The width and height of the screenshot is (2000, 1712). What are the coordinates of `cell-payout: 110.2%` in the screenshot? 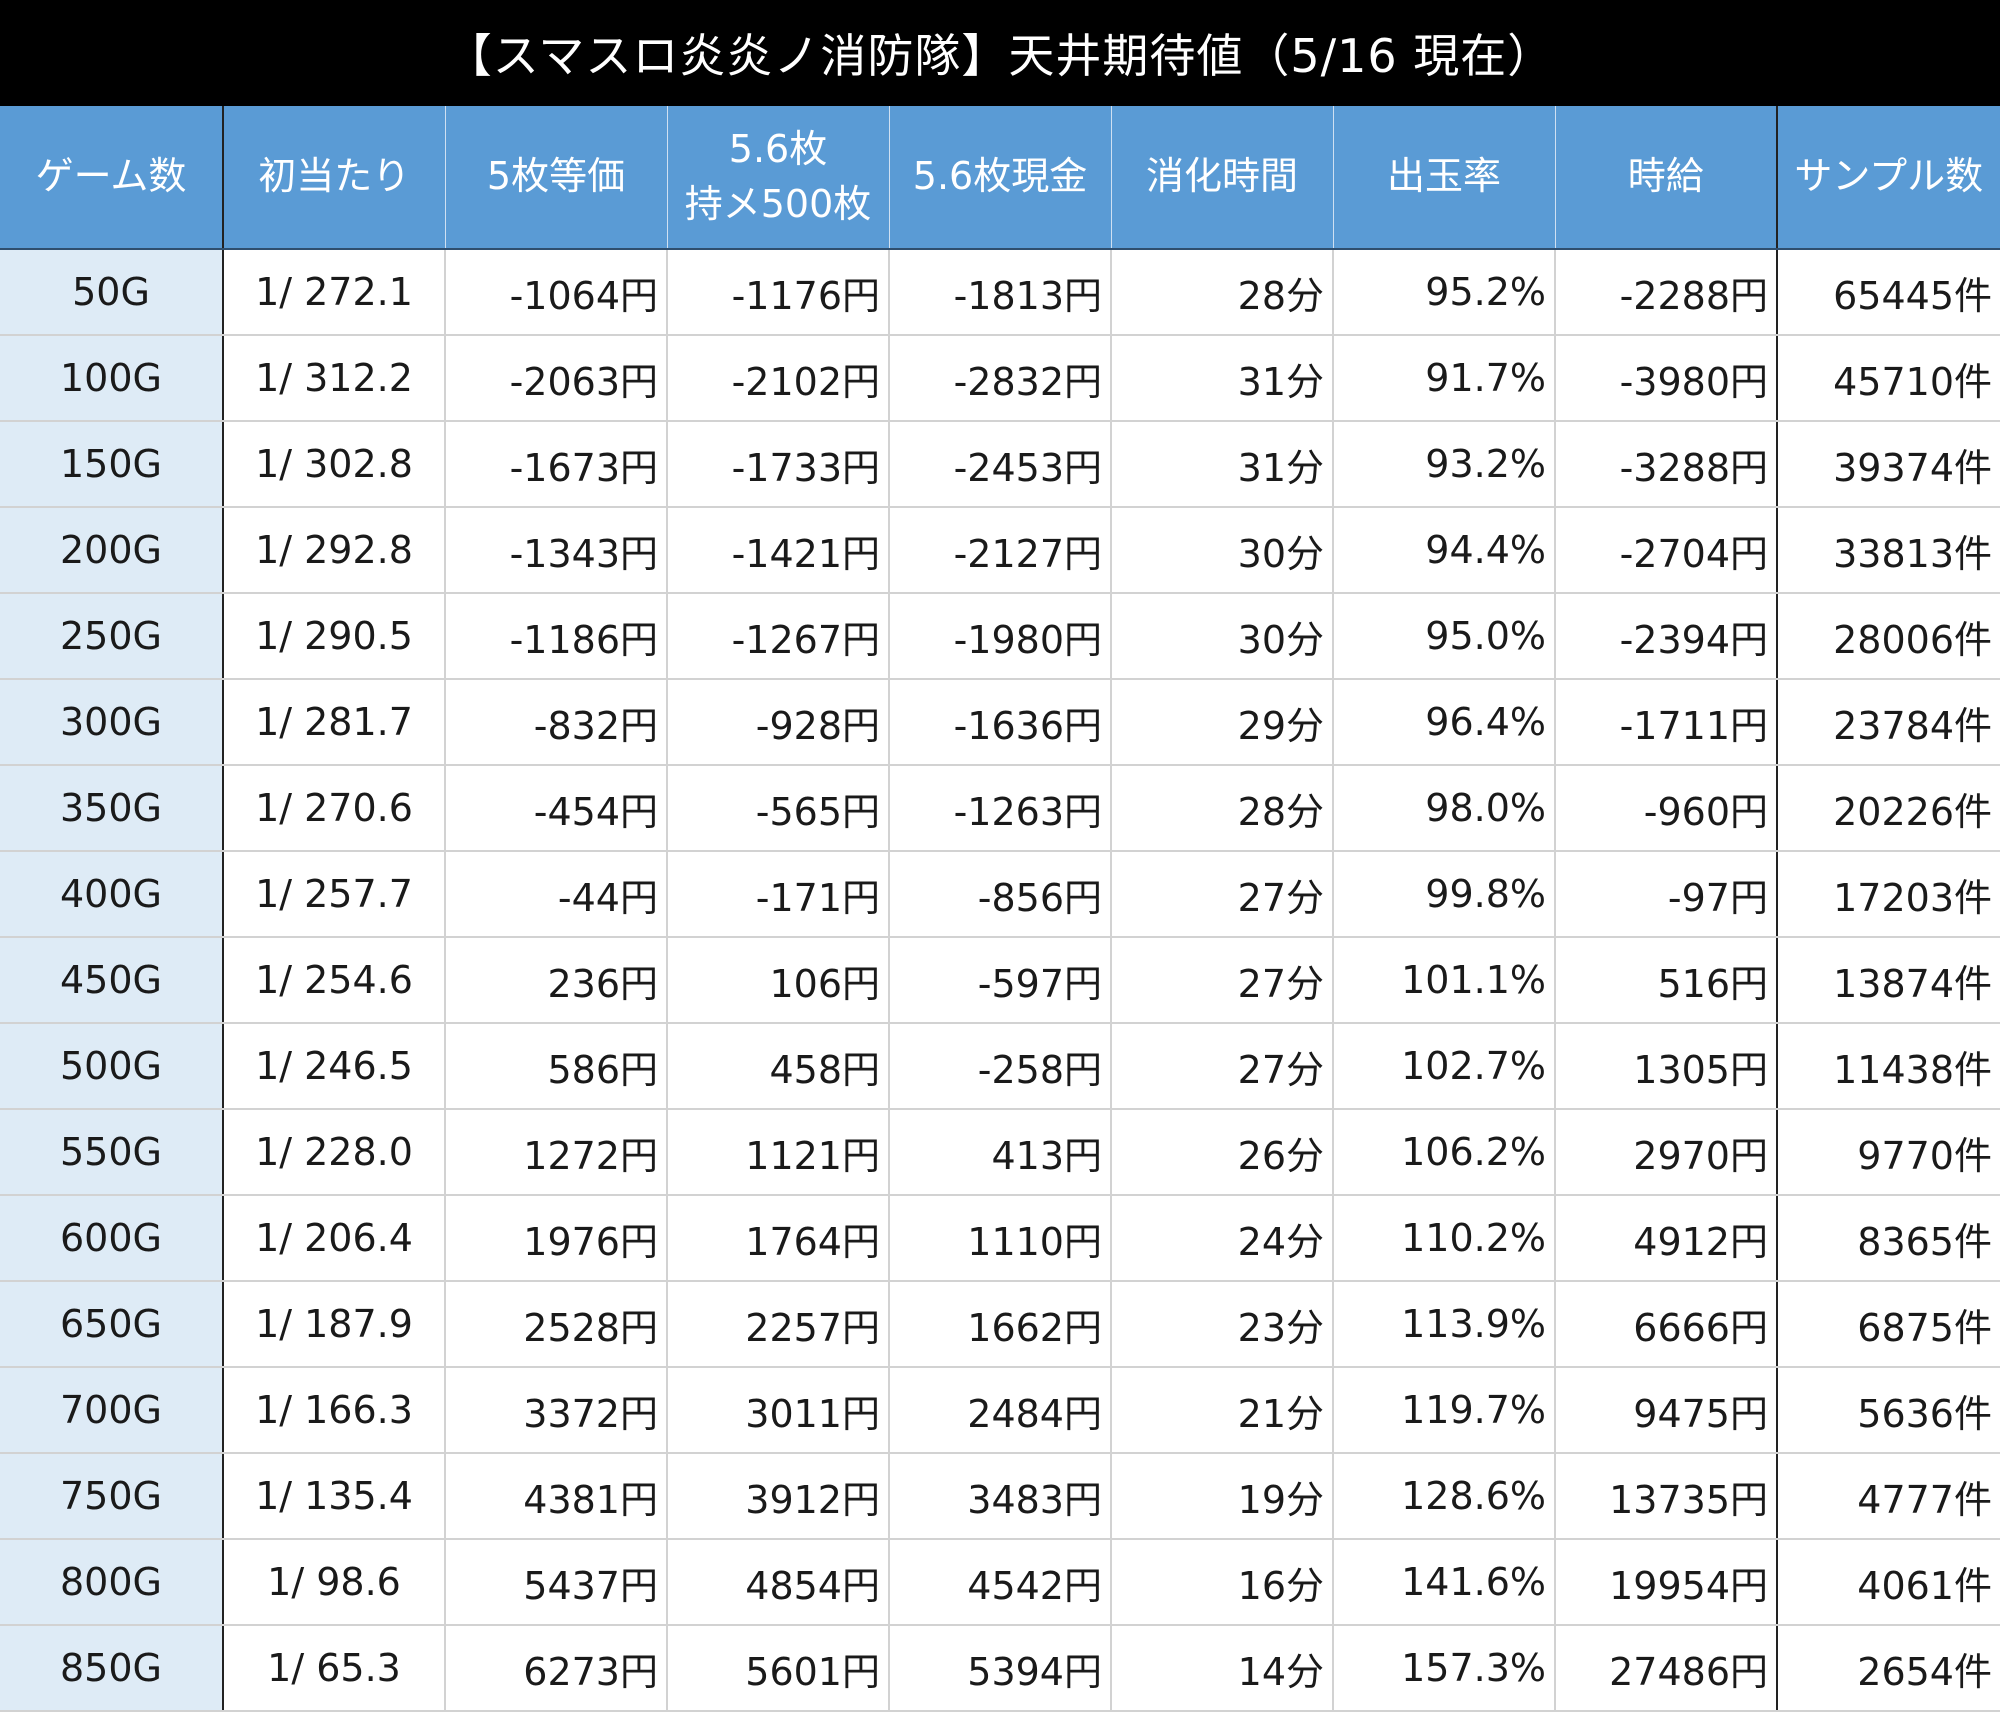 It's located at (1444, 1238).